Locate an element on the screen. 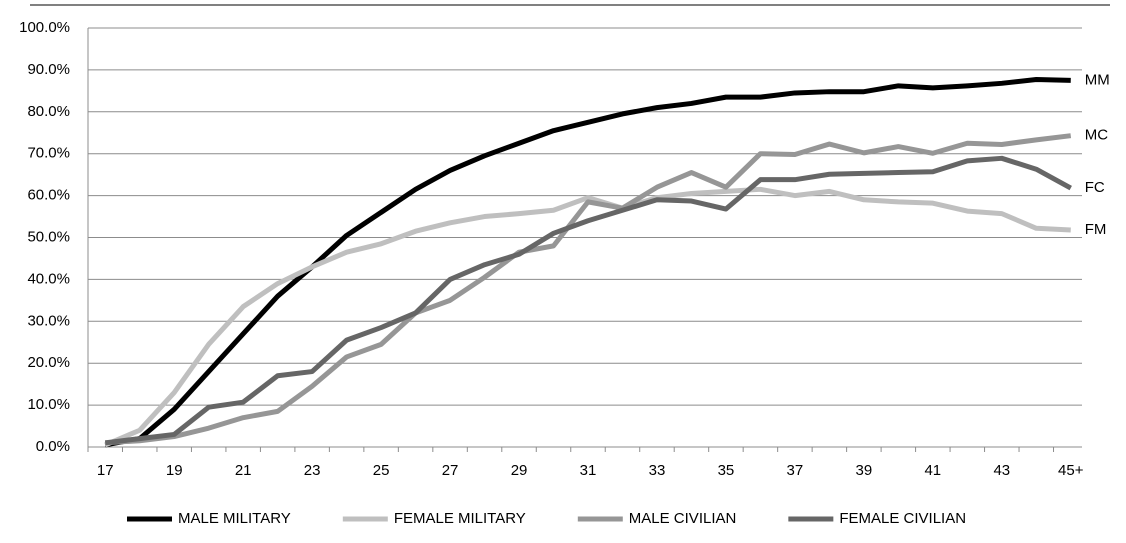 Image resolution: width=1126 pixels, height=543 pixels. end-label: FM is located at coordinates (1096, 229).